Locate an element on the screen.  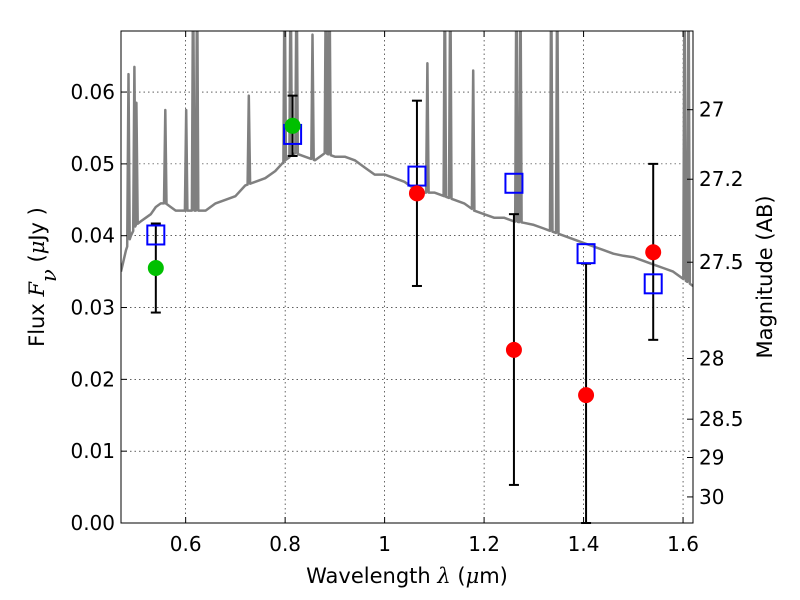
x-tick-label: 0.8 is located at coordinates (285, 544).